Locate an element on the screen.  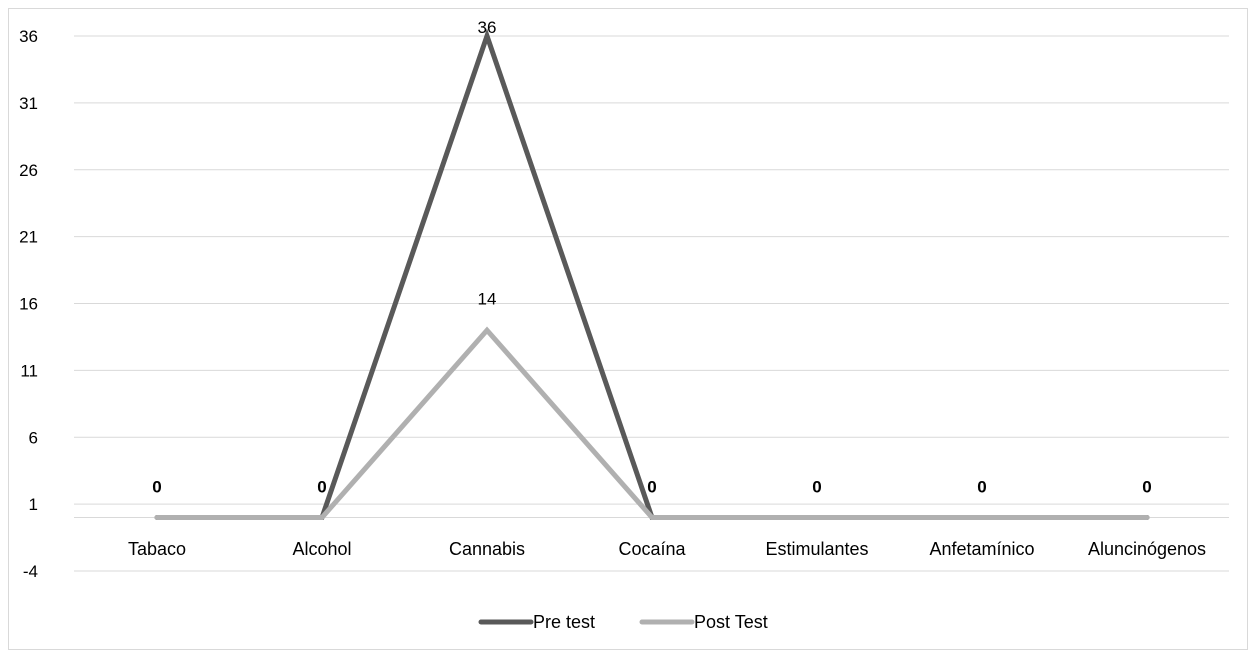
y-tick-label: 1 is located at coordinates (33, 504).